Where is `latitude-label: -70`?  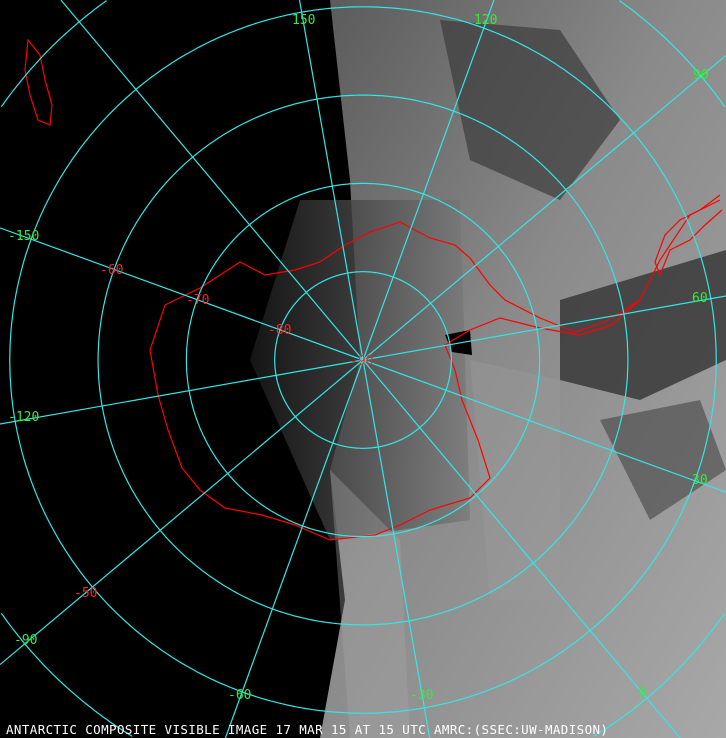
latitude-label: -70 is located at coordinates (197, 300).